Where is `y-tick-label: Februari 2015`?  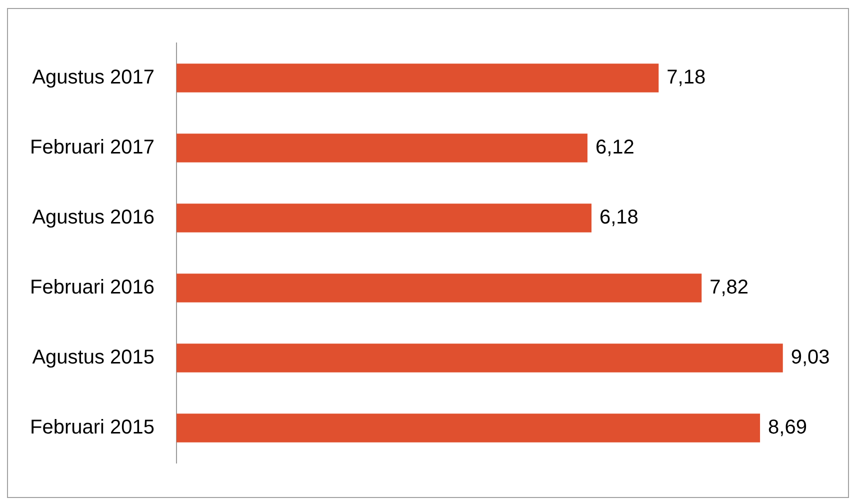
y-tick-label: Februari 2015 is located at coordinates (92, 427).